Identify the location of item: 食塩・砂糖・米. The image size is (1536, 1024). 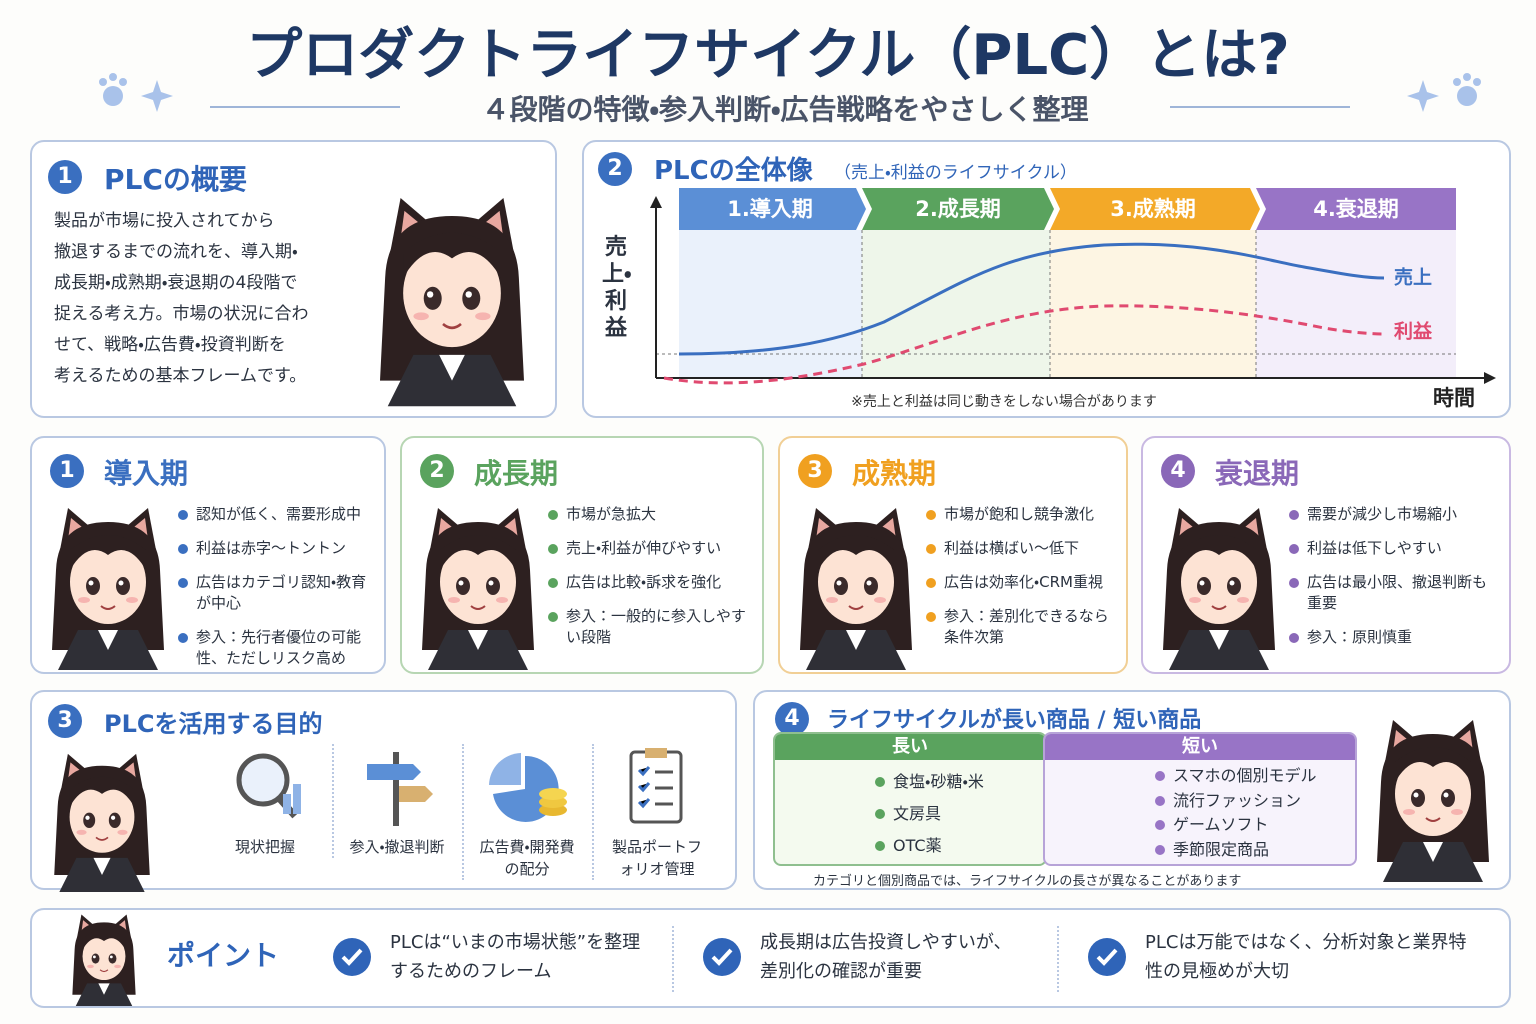
(960, 782).